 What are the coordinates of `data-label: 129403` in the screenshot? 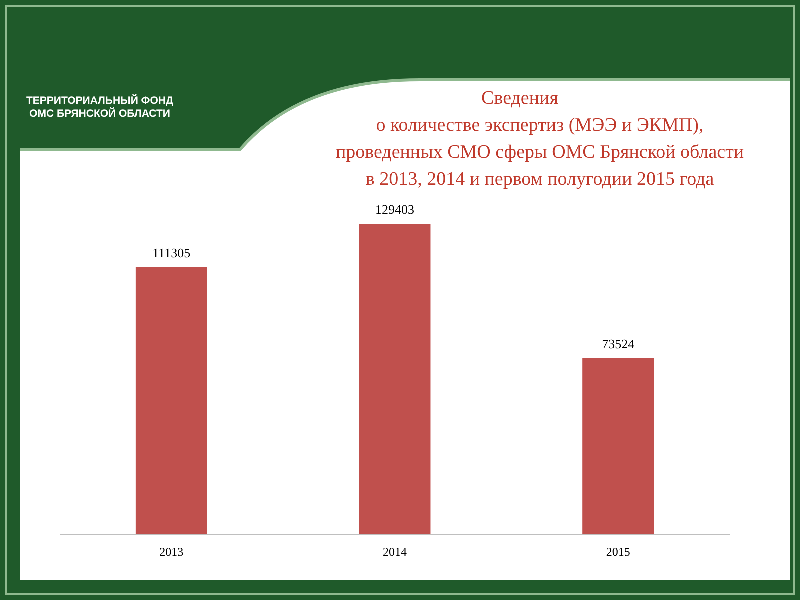 It's located at (395, 209).